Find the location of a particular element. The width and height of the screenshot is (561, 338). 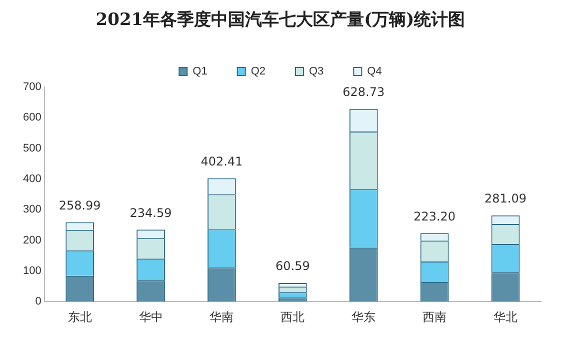

y-tick-label: 600 is located at coordinates (32, 118).